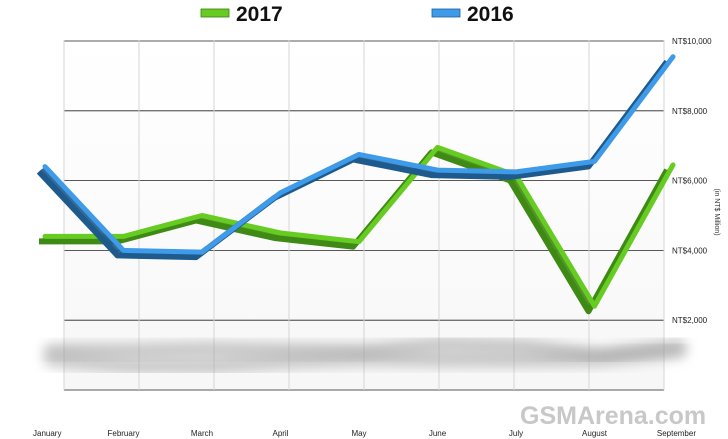 The image size is (728, 439). What do you see at coordinates (690, 111) in the screenshot?
I see `y-tick-label: NT$8,000` at bounding box center [690, 111].